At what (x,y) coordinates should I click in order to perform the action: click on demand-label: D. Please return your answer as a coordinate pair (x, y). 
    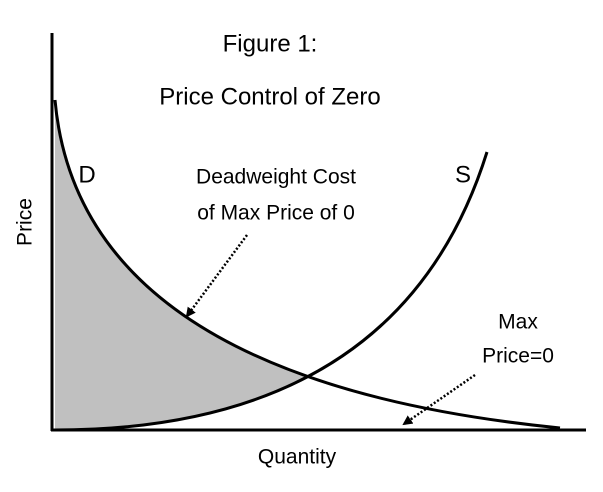
    Looking at the image, I should click on (86, 174).